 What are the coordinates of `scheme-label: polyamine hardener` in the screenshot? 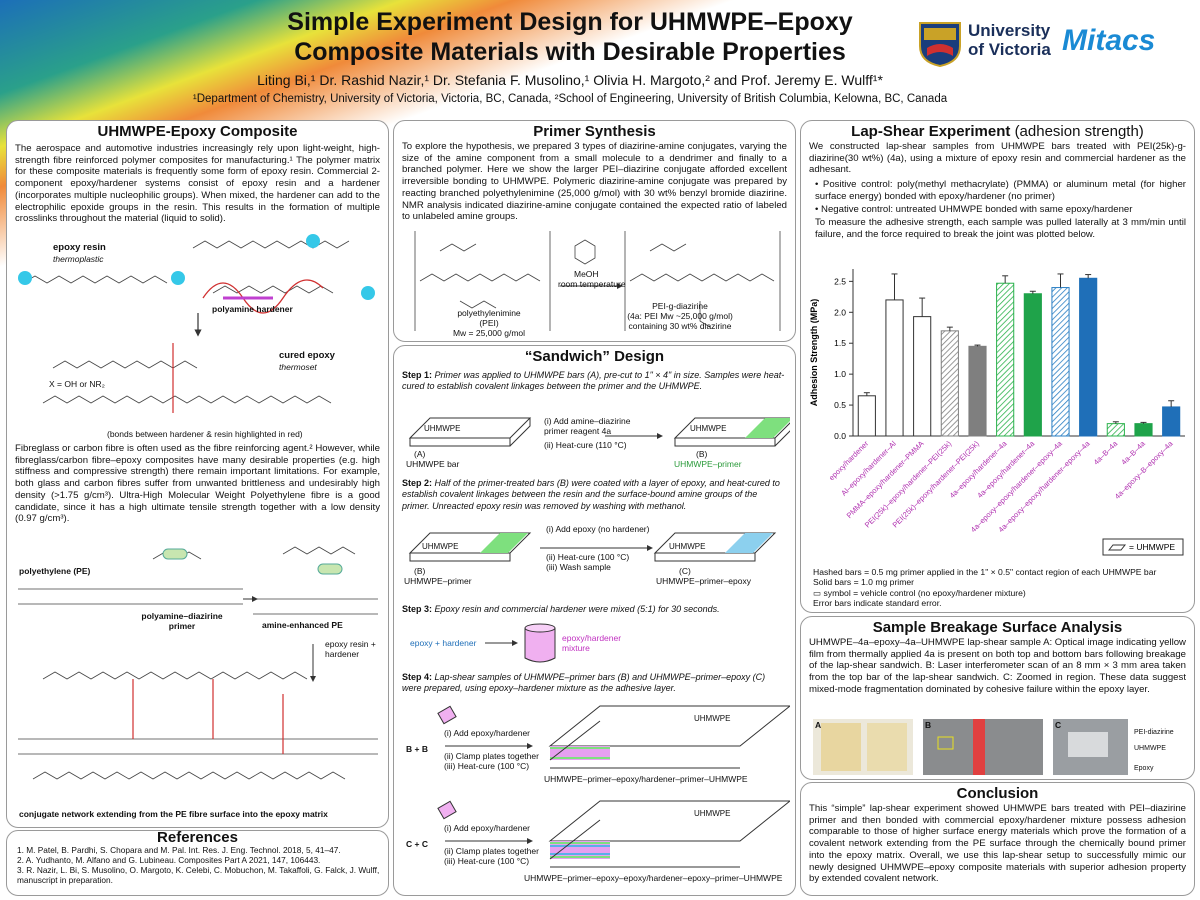 It's located at (252, 309).